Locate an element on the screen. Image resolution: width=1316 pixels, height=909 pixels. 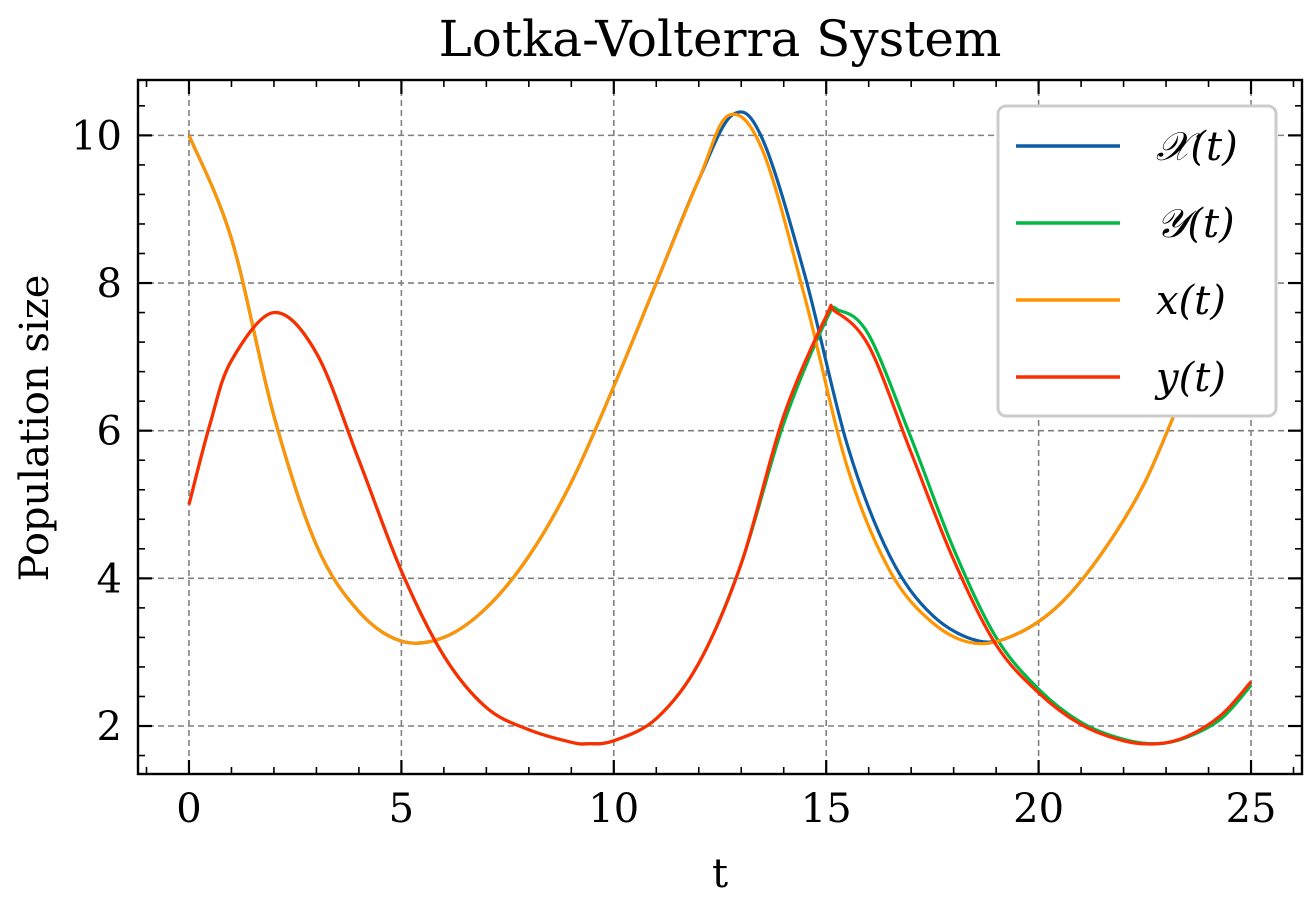
legend-box is located at coordinates (1137, 261).